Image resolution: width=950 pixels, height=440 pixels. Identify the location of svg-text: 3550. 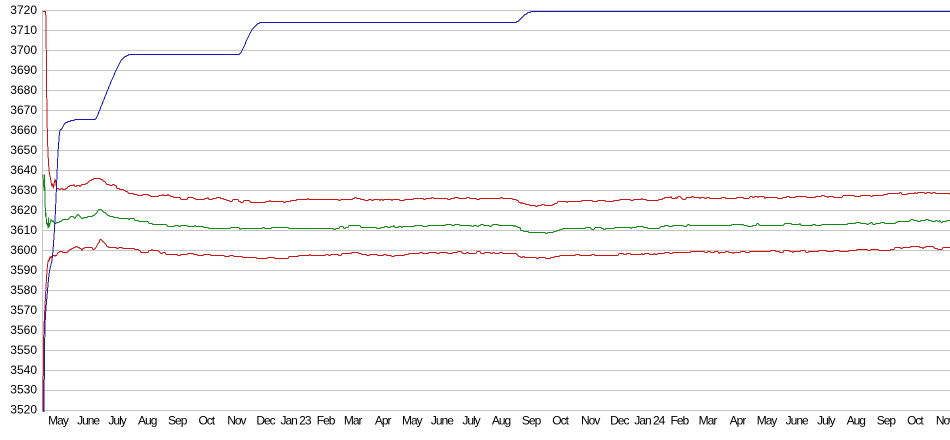
(23, 350).